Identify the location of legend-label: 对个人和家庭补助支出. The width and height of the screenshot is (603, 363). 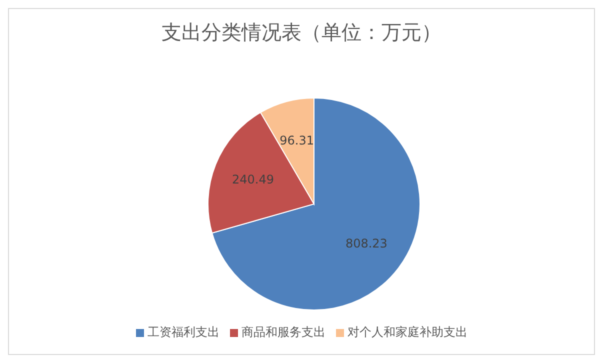
(408, 332).